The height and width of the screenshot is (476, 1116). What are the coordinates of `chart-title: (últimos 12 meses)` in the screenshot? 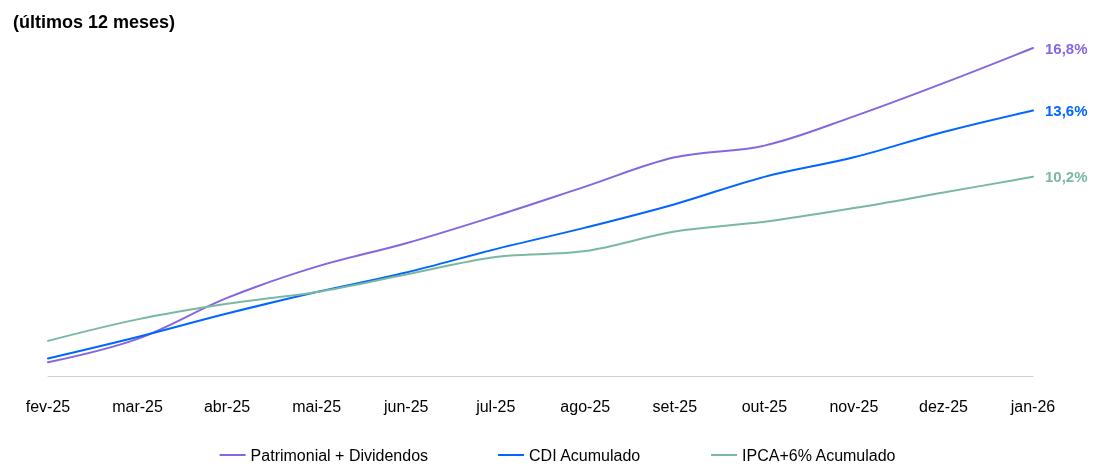 It's located at (94, 22).